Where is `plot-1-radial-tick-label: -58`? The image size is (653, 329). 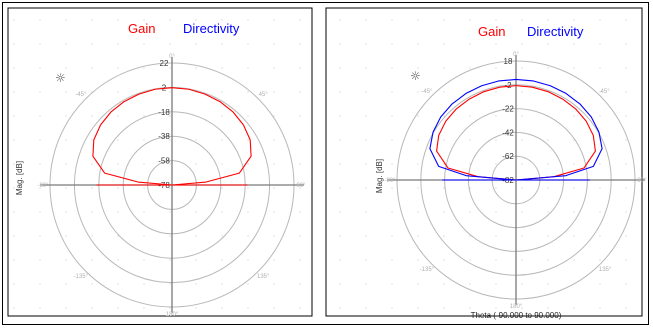 plot-1-radial-tick-label: -58 is located at coordinates (164, 161).